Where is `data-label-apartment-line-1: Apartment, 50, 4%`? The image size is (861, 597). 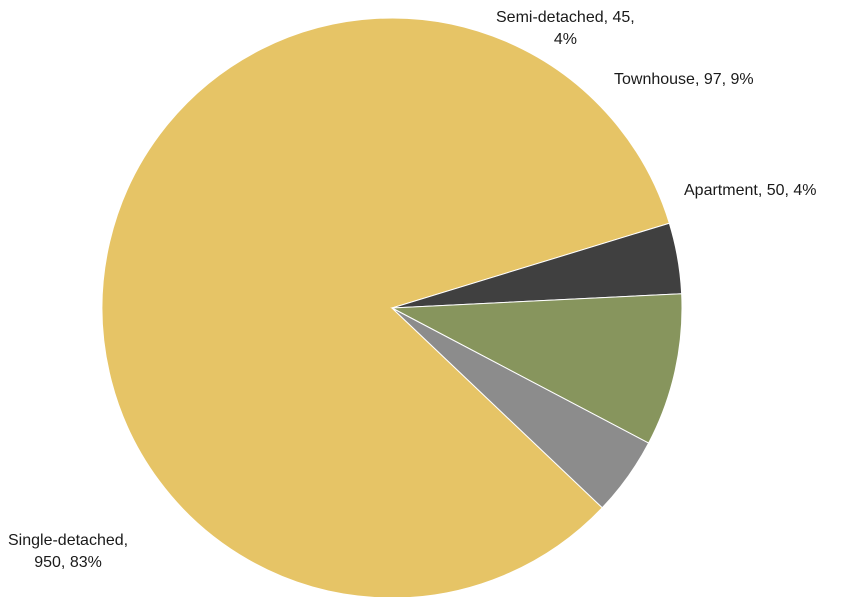 data-label-apartment-line-1: Apartment, 50, 4% is located at coordinates (750, 190).